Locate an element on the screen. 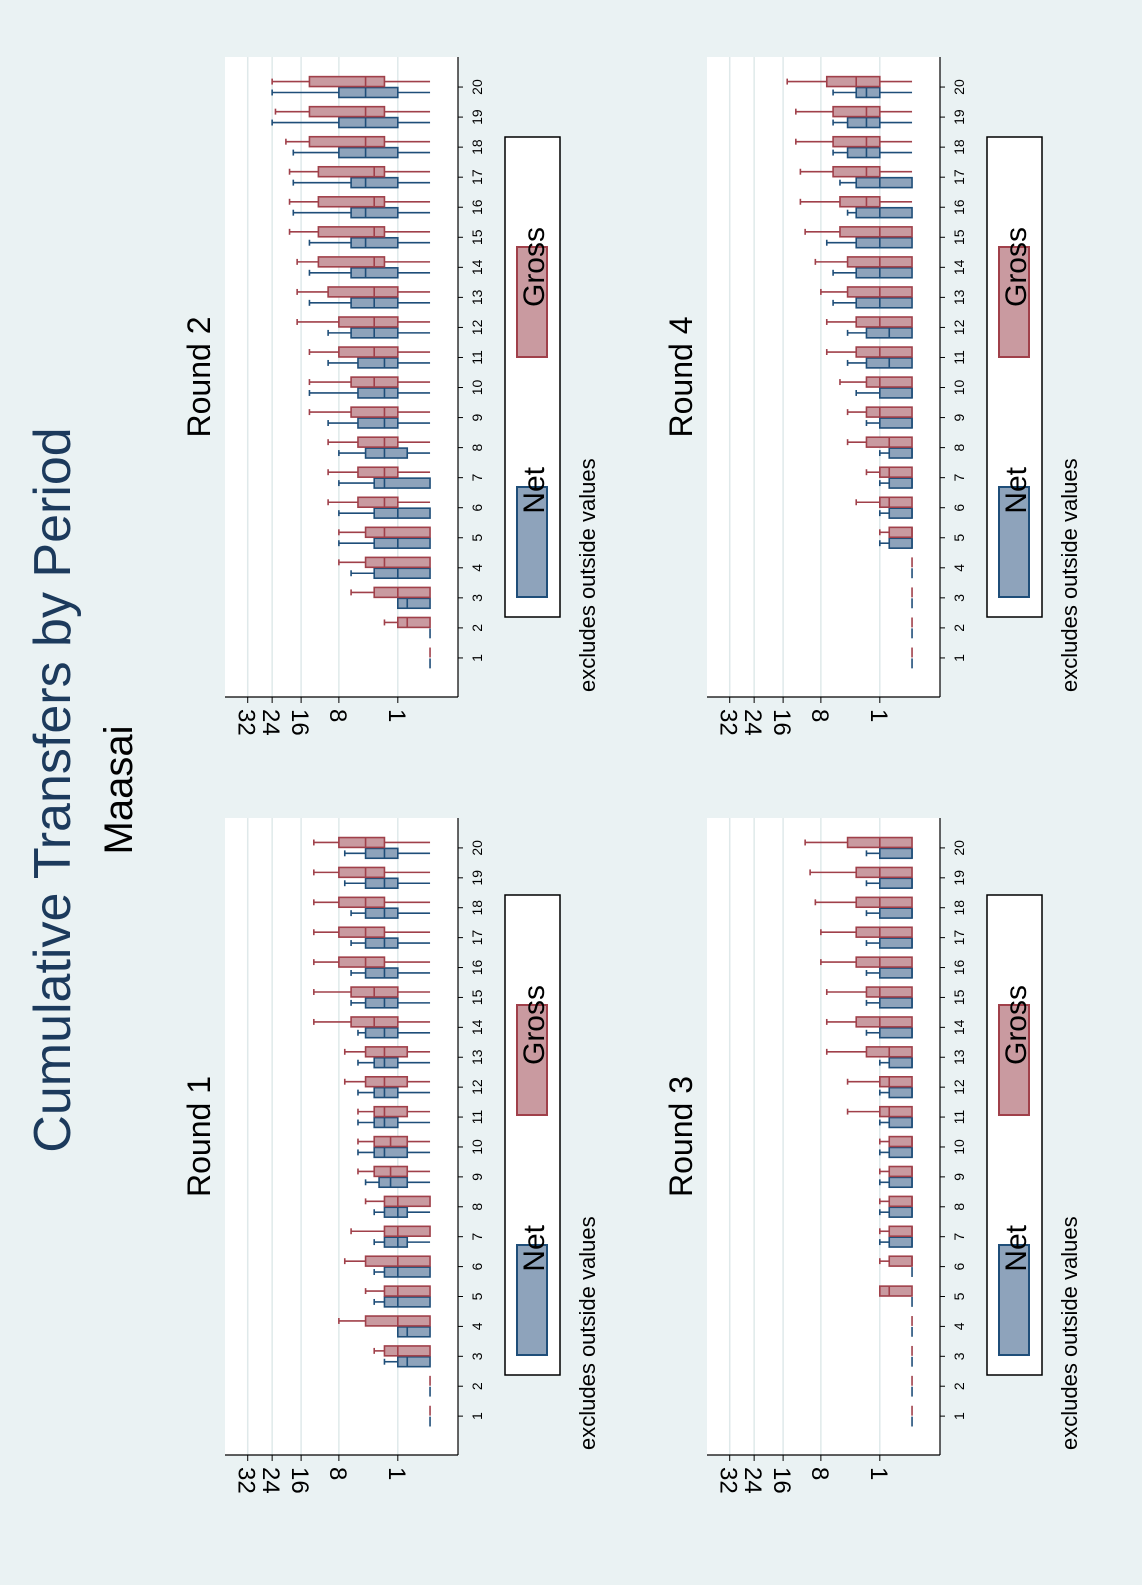 The width and height of the screenshot is (1142, 1585). category-tick-label: 6 is located at coordinates (477, 508).